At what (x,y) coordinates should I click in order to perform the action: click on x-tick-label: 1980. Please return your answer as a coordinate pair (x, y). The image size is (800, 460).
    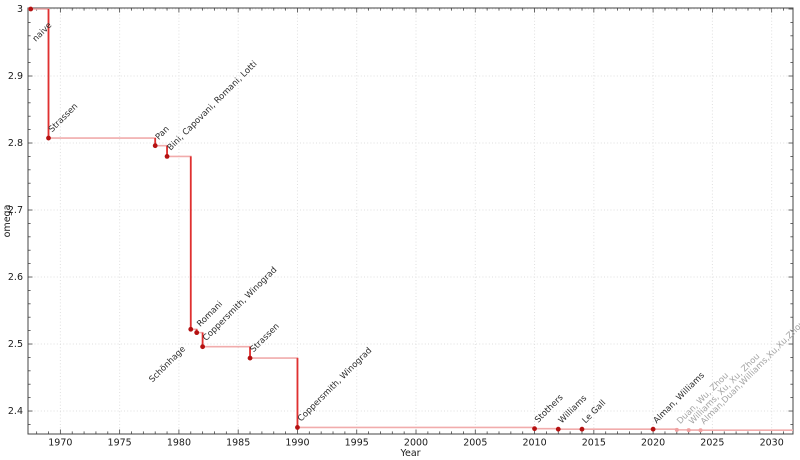
    Looking at the image, I should click on (179, 443).